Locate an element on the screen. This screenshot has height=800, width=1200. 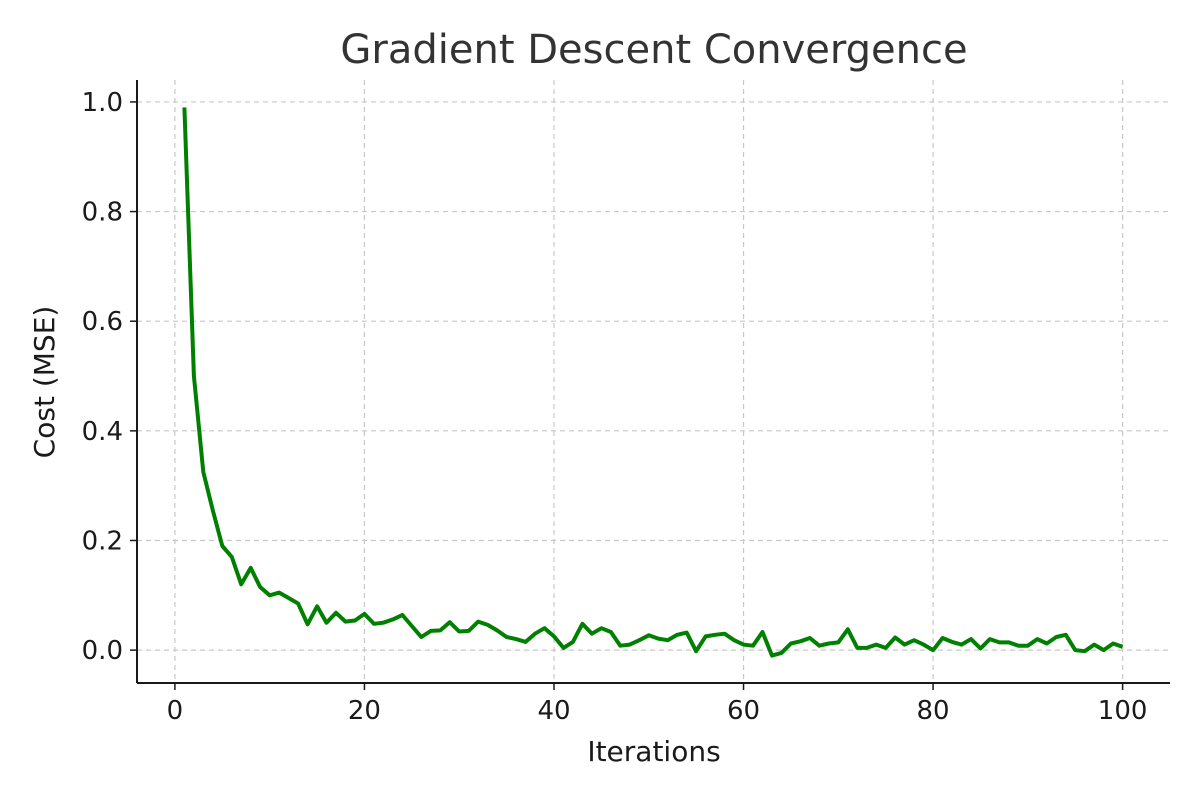
x-tick-label: 60 is located at coordinates (743, 711).